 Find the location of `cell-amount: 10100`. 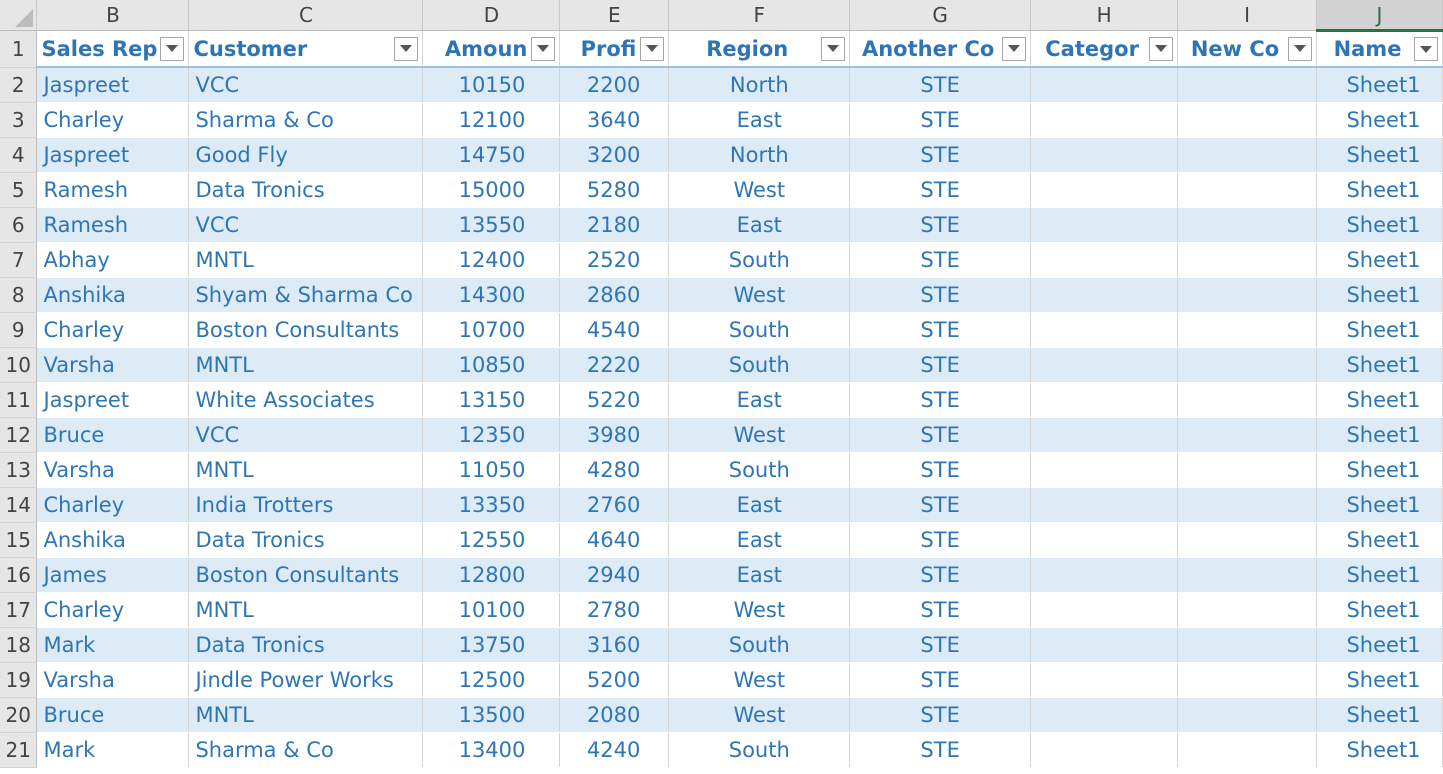

cell-amount: 10100 is located at coordinates (491, 610).